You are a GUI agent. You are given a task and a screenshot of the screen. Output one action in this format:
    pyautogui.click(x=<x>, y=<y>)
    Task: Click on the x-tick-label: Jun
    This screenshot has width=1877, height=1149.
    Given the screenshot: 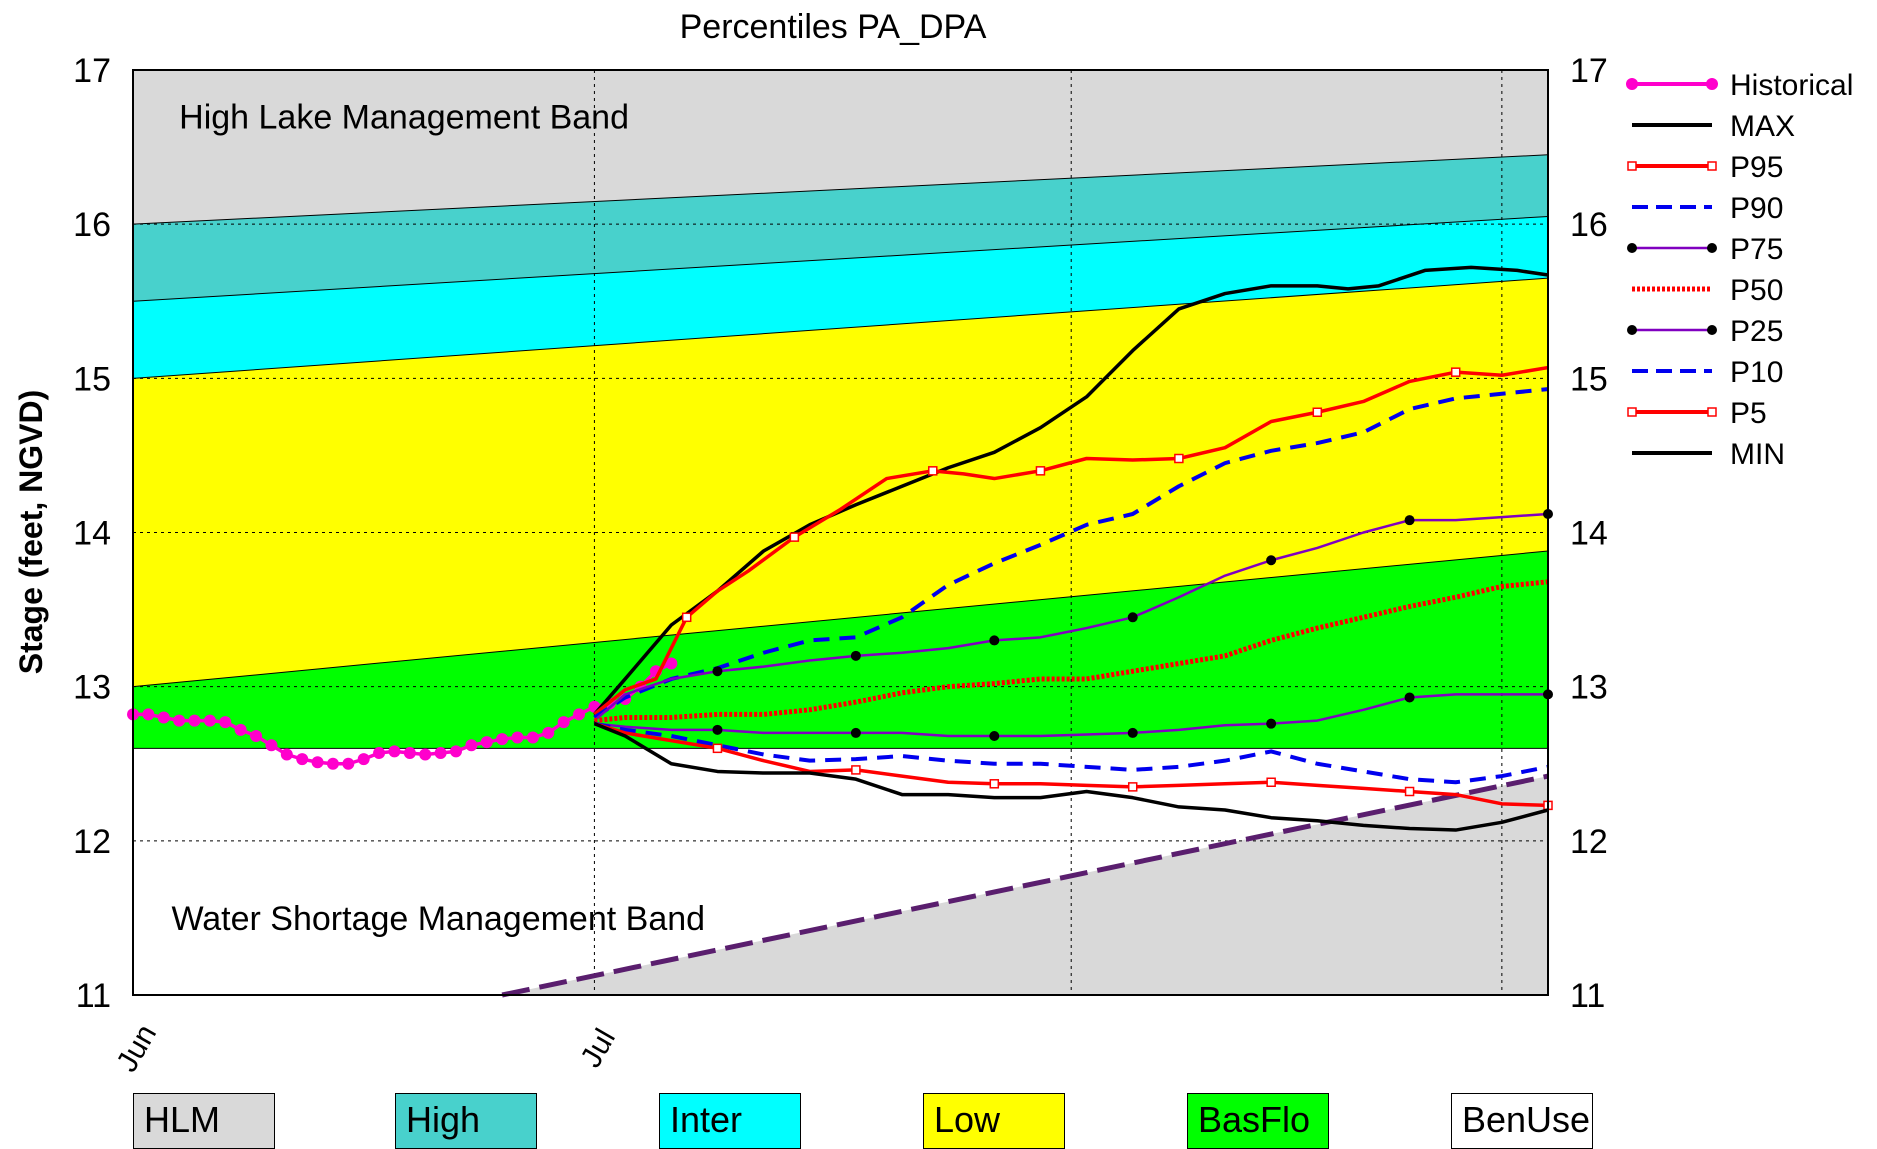 What is the action you would take?
    pyautogui.click(x=136, y=1048)
    